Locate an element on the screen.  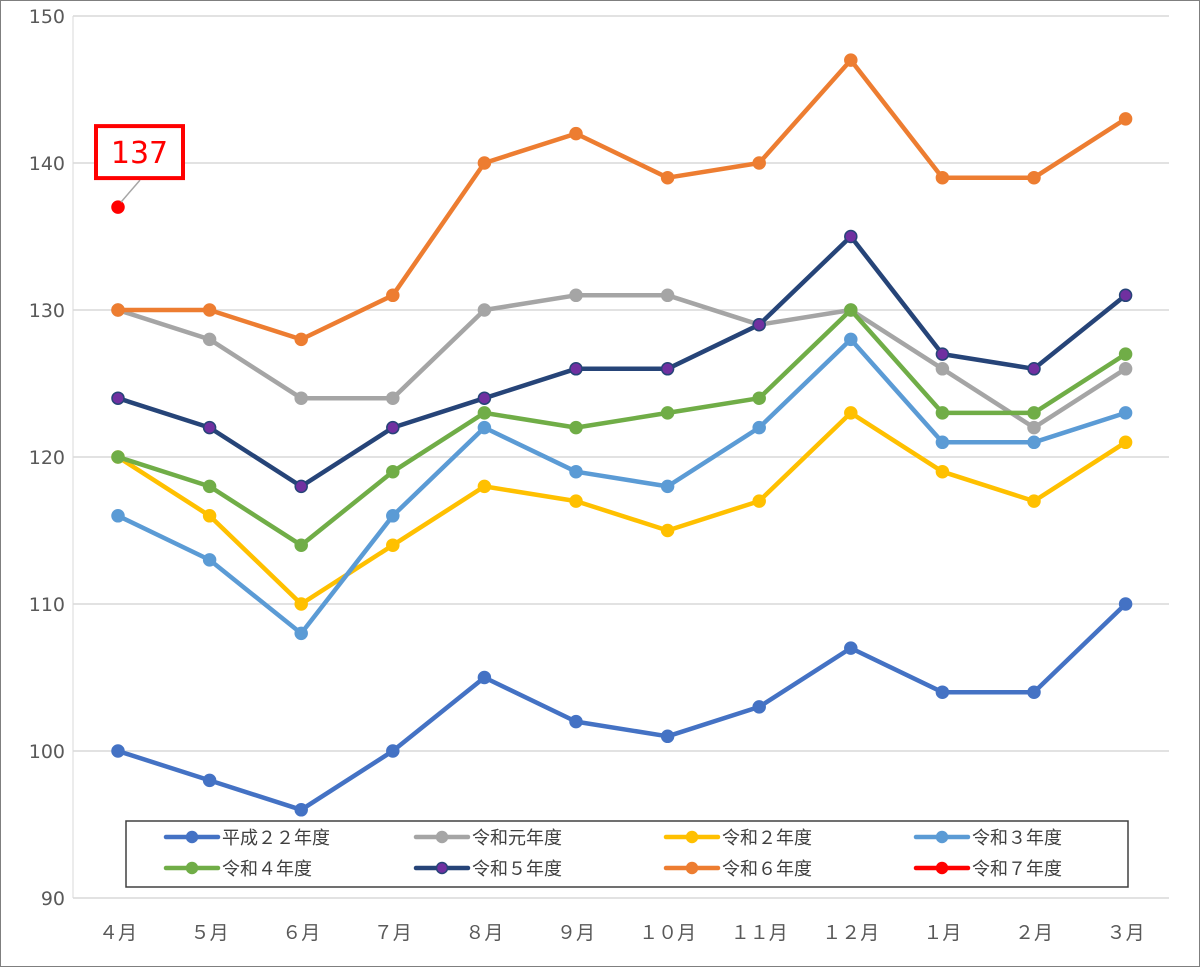
y-tick-label: 150 is located at coordinates (47, 17).